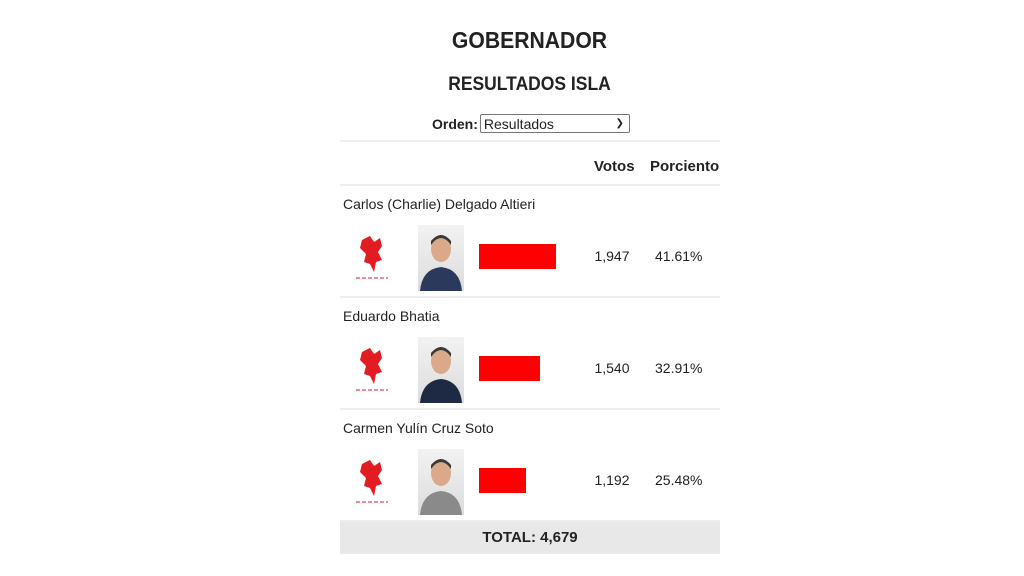 This screenshot has height=576, width=1024. What do you see at coordinates (455, 123) in the screenshot?
I see `order-label: Orden:` at bounding box center [455, 123].